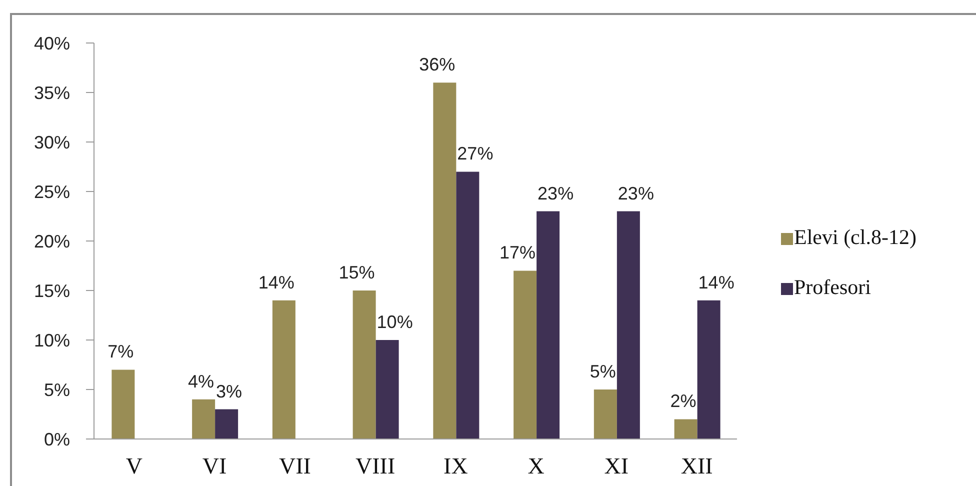 This screenshot has height=486, width=976. What do you see at coordinates (52, 192) in the screenshot?
I see `y-tick-label: 25%` at bounding box center [52, 192].